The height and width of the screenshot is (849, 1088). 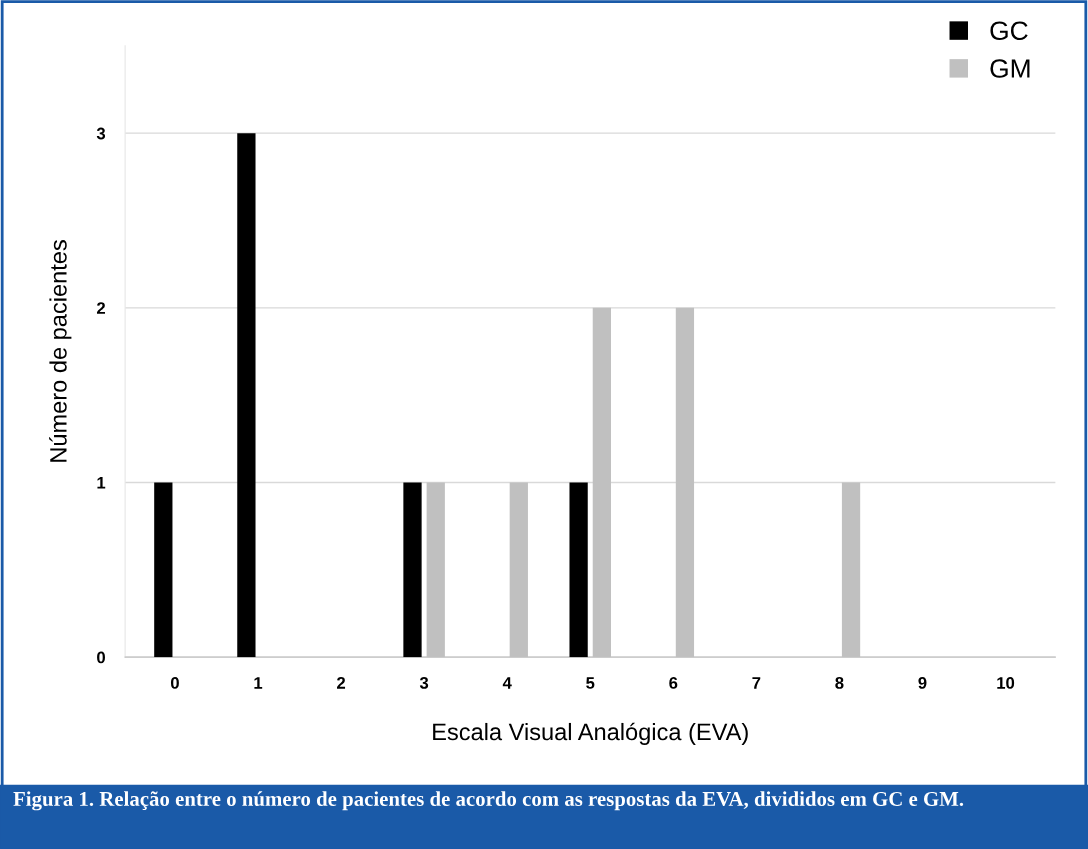 I want to click on x-tick-label: 9, so click(x=922, y=683).